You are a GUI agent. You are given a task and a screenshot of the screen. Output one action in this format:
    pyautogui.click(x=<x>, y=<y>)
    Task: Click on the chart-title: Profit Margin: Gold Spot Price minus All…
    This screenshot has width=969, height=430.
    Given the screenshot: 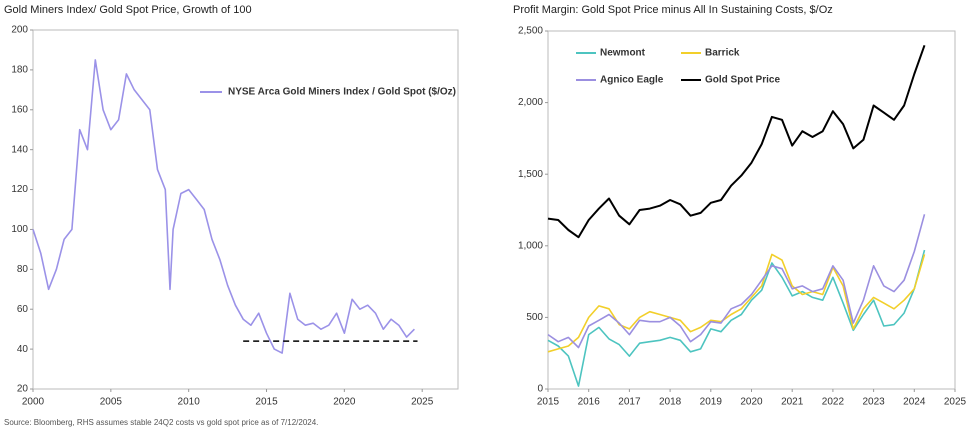 What is the action you would take?
    pyautogui.click(x=673, y=10)
    